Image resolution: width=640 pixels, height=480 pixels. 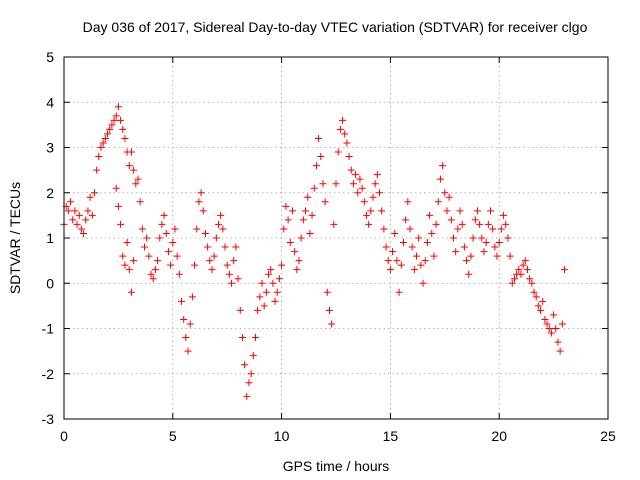 I want to click on y-tick-label: -2, so click(x=48, y=374).